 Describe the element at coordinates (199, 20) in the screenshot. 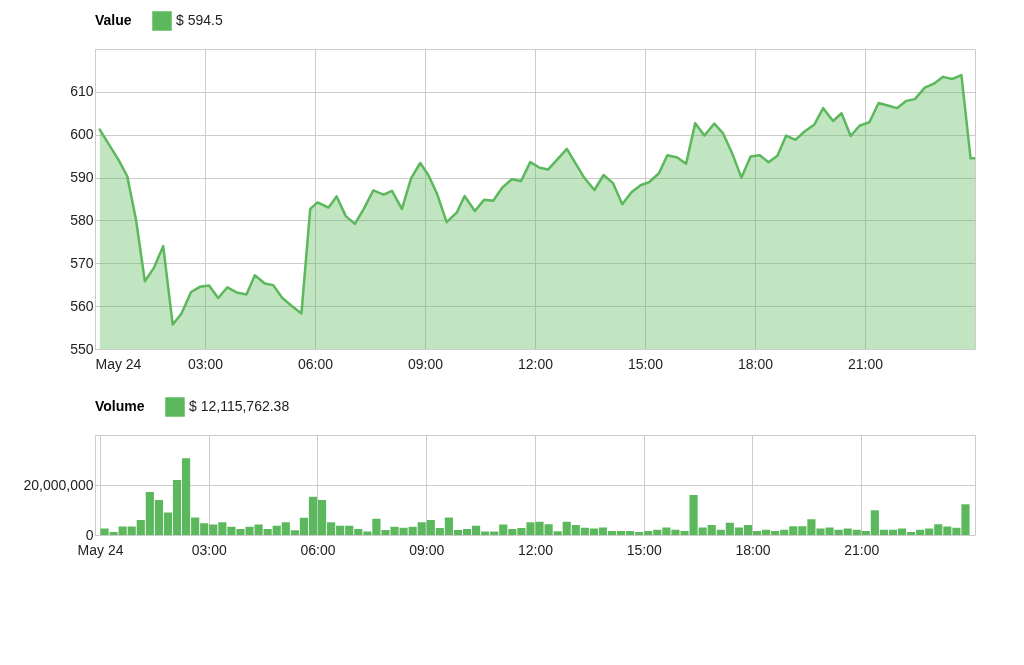

I see `legend-label: $ 594.5` at that location.